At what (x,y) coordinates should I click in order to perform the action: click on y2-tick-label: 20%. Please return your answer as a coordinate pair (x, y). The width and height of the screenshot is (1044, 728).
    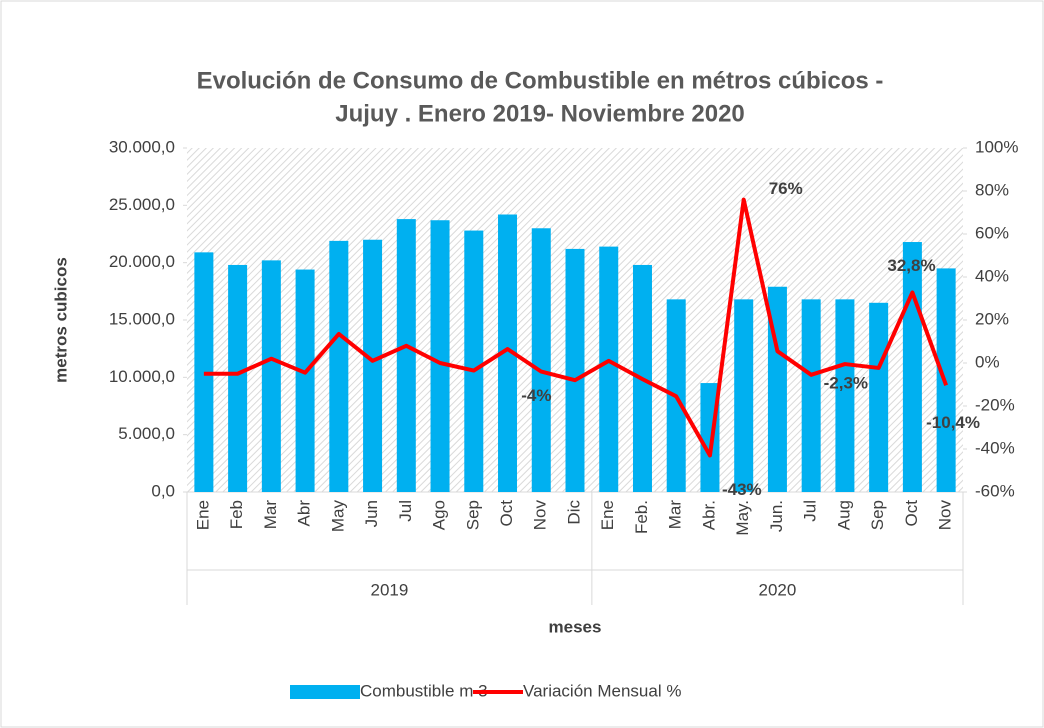
    Looking at the image, I should click on (992, 318).